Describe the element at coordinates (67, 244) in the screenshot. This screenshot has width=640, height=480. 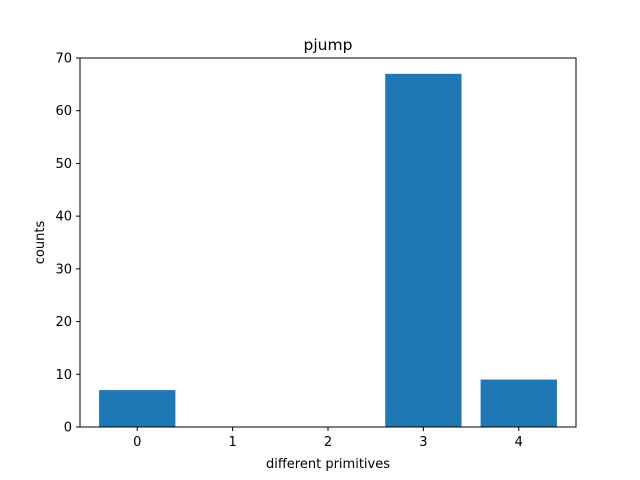
I see `y-axis-ticks: 0 10 20 30 40 50 60 70` at that location.